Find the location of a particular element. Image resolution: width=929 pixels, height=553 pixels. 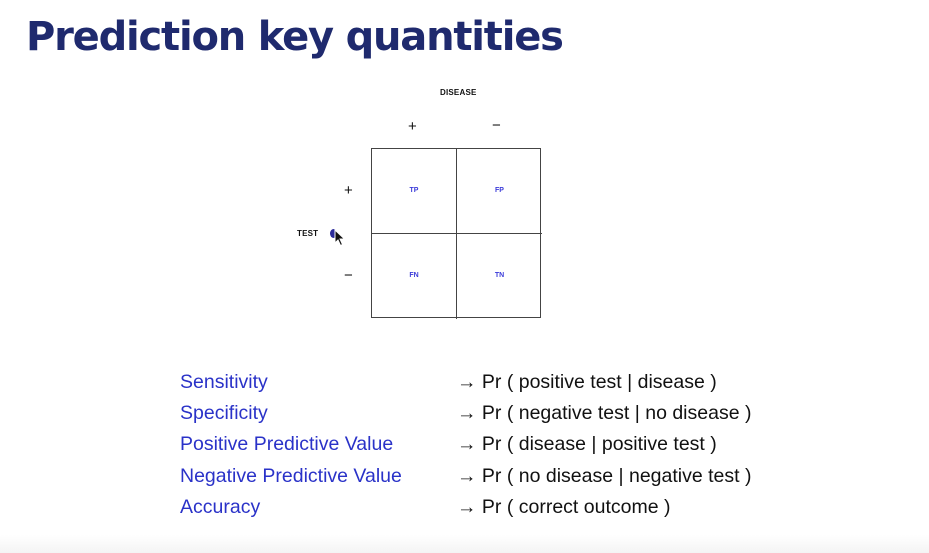

disease-negative-sign: − is located at coordinates (496, 125).